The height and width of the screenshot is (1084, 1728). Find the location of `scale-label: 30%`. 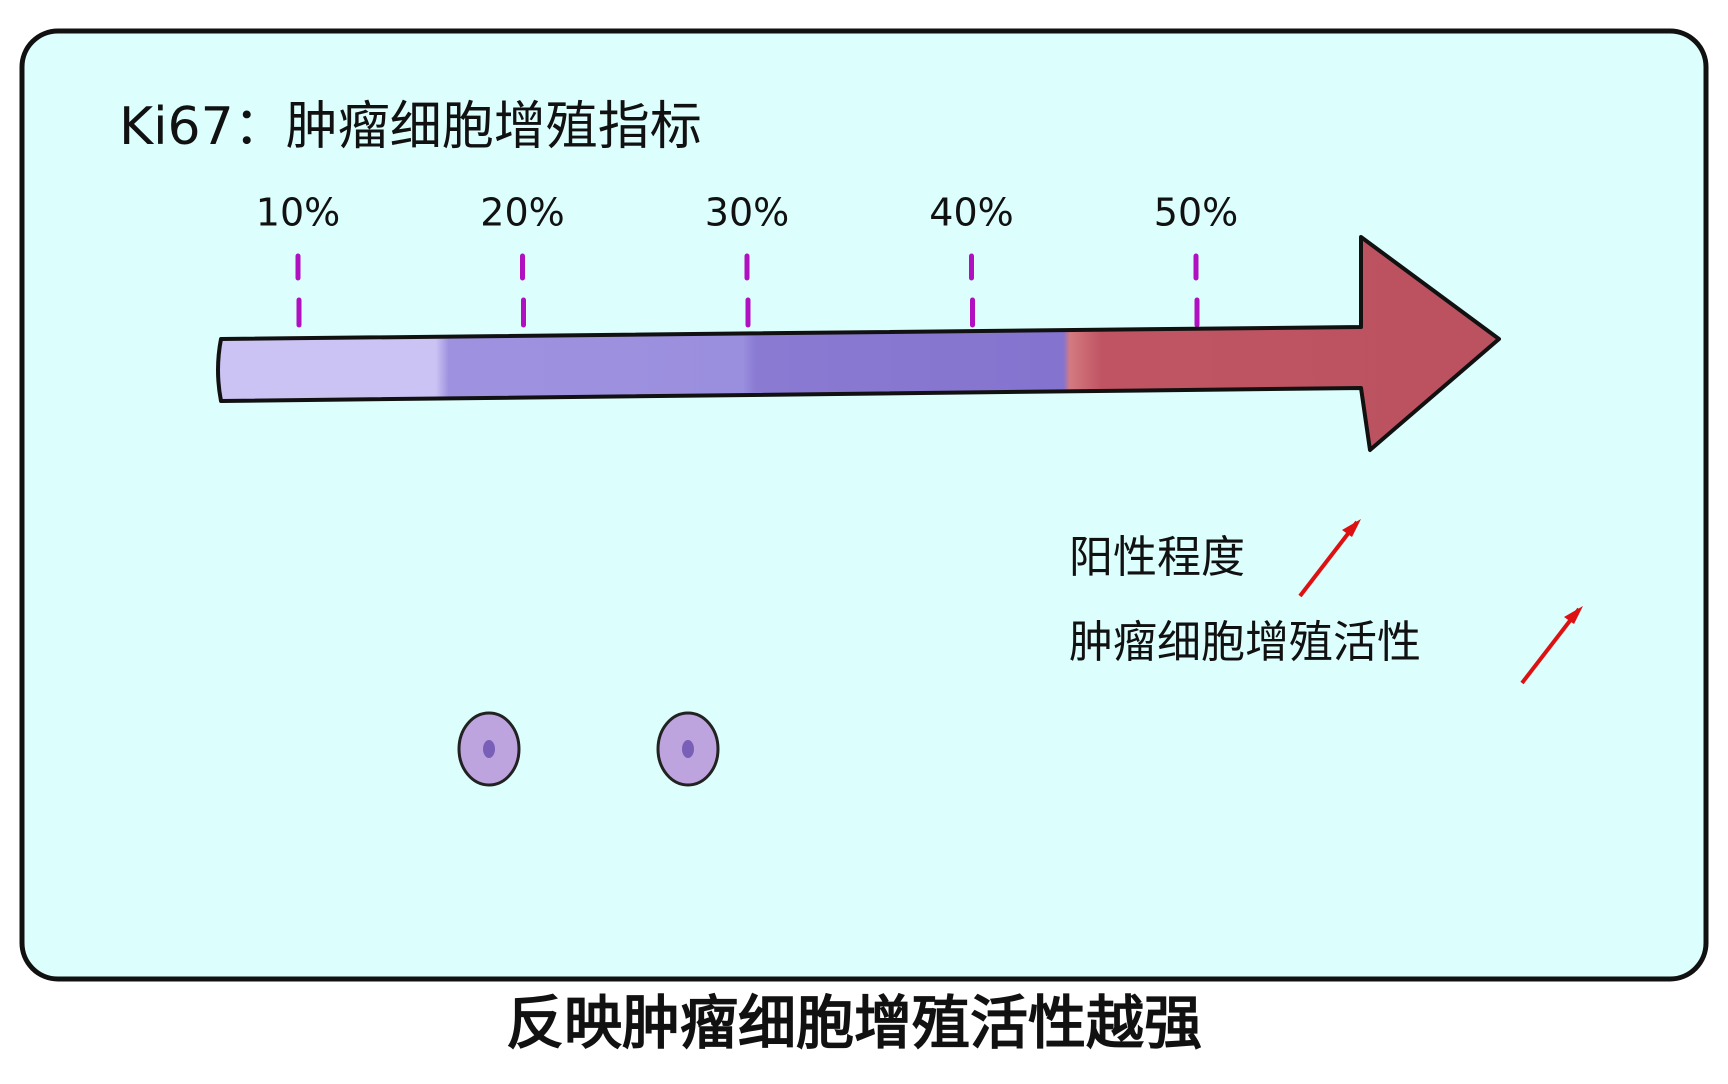

scale-label: 30% is located at coordinates (747, 213).